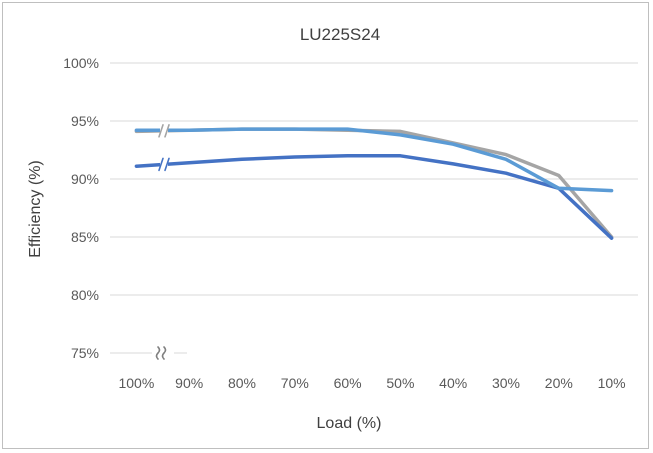 This screenshot has height=453, width=653. Describe the element at coordinates (85, 179) in the screenshot. I see `y-tick-label: 90%` at that location.